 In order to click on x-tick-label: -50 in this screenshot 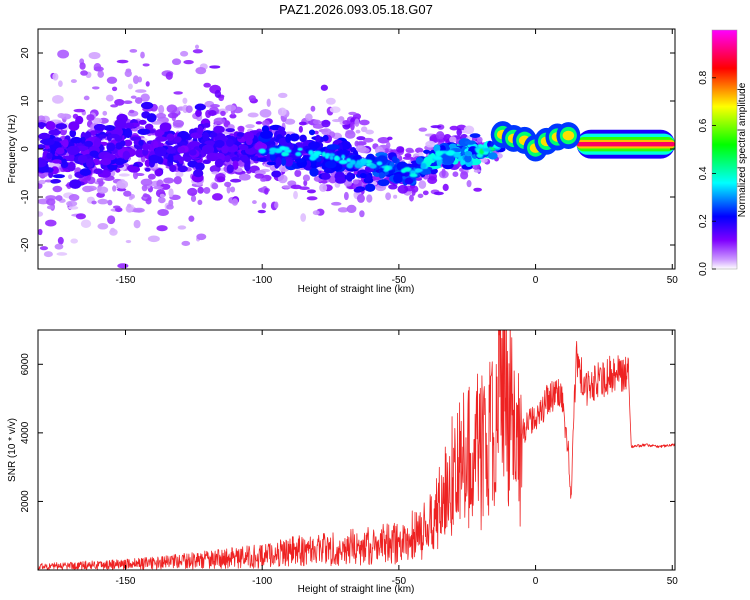, I will do `click(399, 280)`.